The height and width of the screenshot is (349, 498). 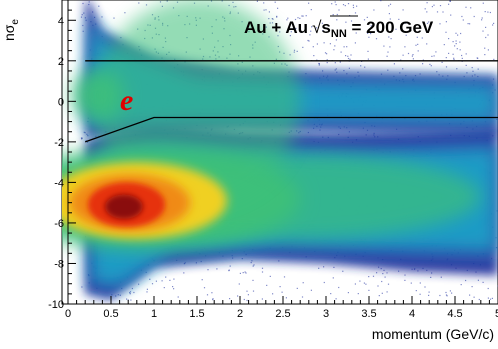 What do you see at coordinates (240, 314) in the screenshot?
I see `x-tick-label: 2` at bounding box center [240, 314].